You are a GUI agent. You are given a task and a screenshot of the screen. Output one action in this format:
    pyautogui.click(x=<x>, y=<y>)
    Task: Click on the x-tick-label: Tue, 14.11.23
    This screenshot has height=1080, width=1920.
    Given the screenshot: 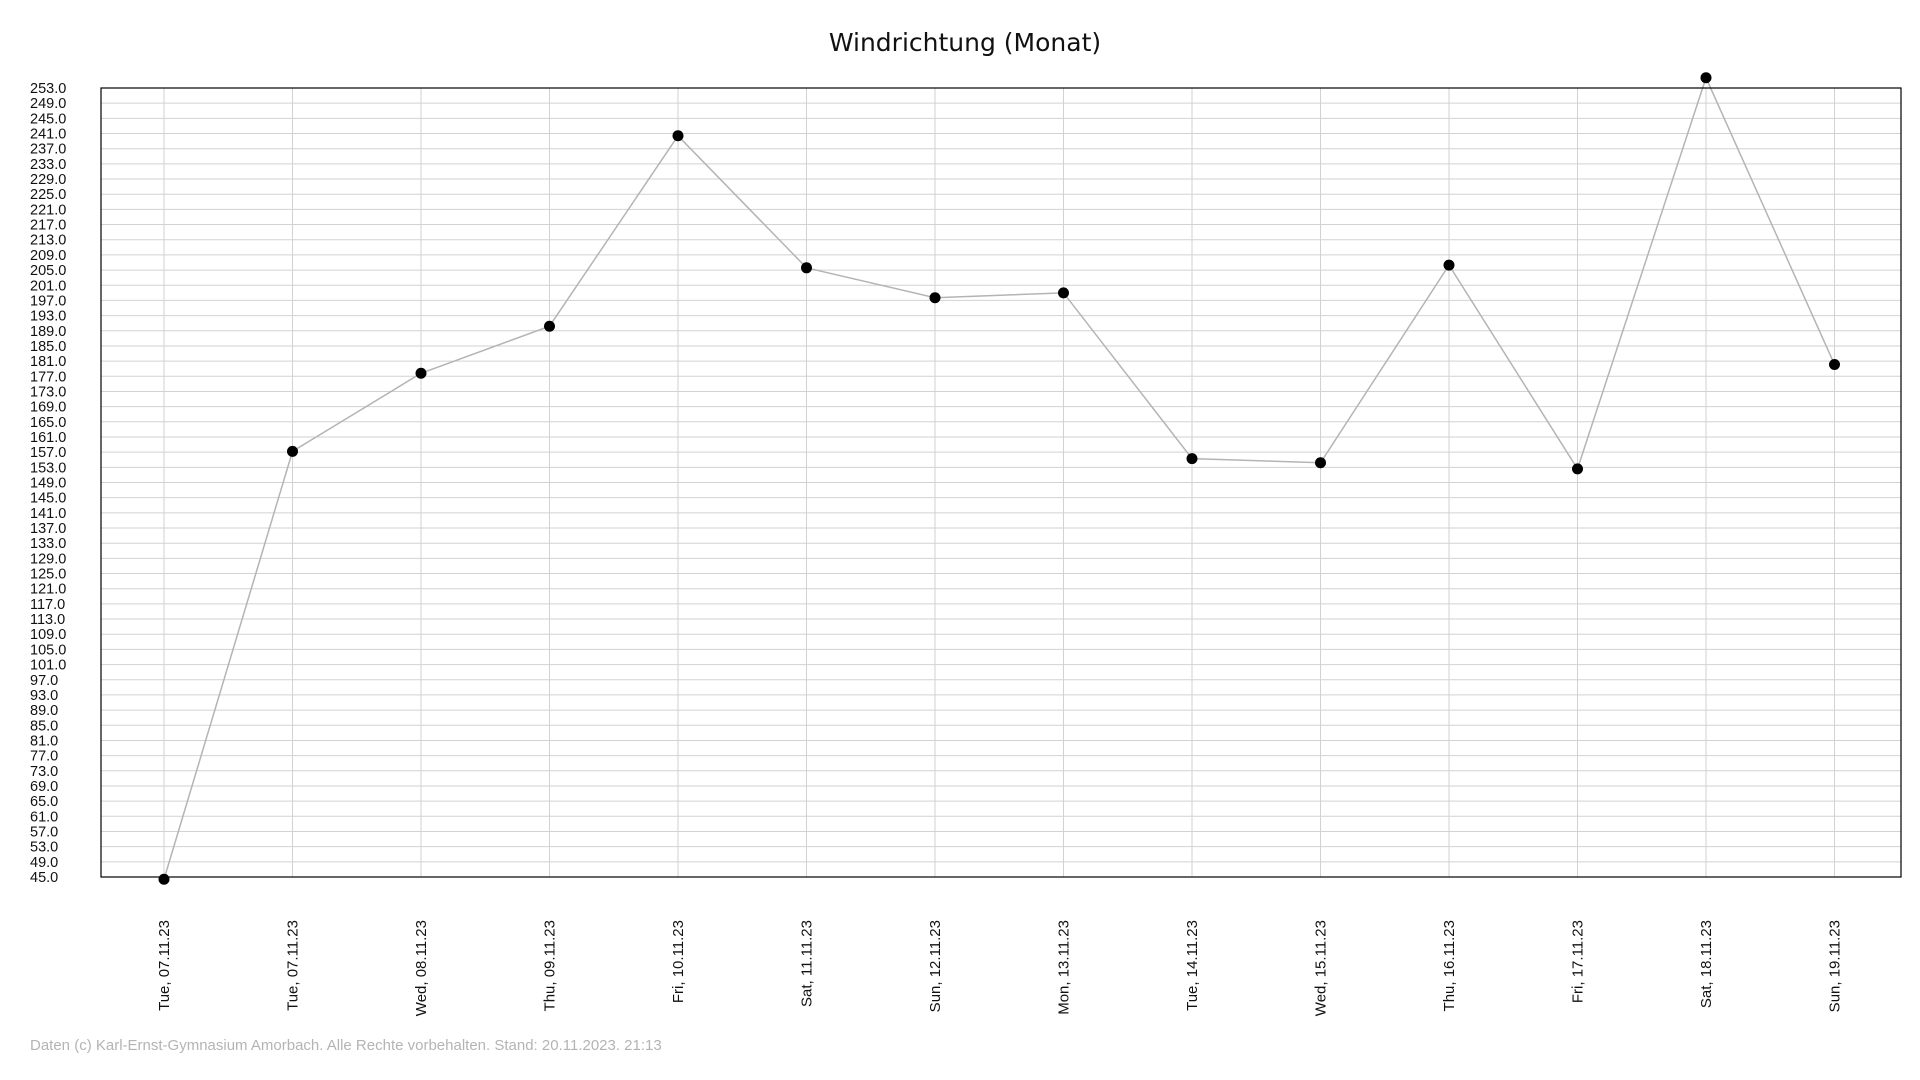 What is the action you would take?
    pyautogui.click(x=1192, y=965)
    